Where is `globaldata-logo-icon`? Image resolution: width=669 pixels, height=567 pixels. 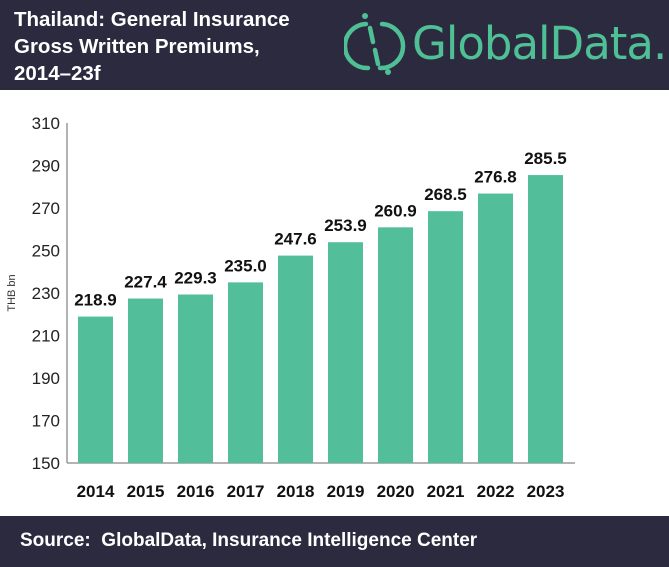
globaldata-logo-icon is located at coordinates (374, 44).